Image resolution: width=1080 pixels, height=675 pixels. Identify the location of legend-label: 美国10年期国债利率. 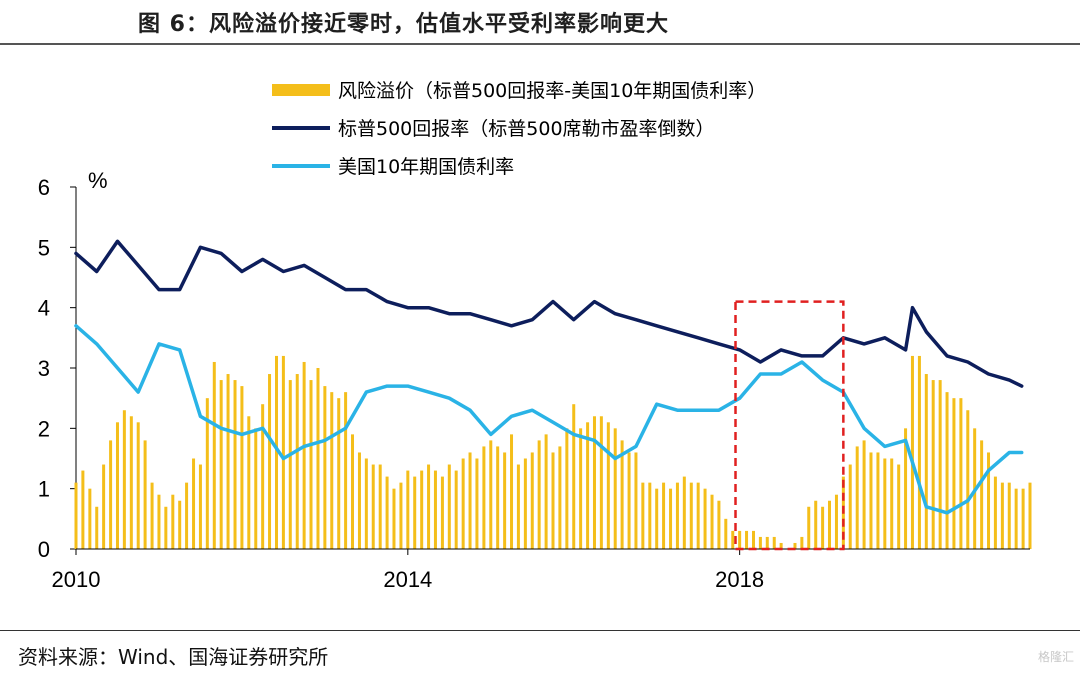
(426, 167).